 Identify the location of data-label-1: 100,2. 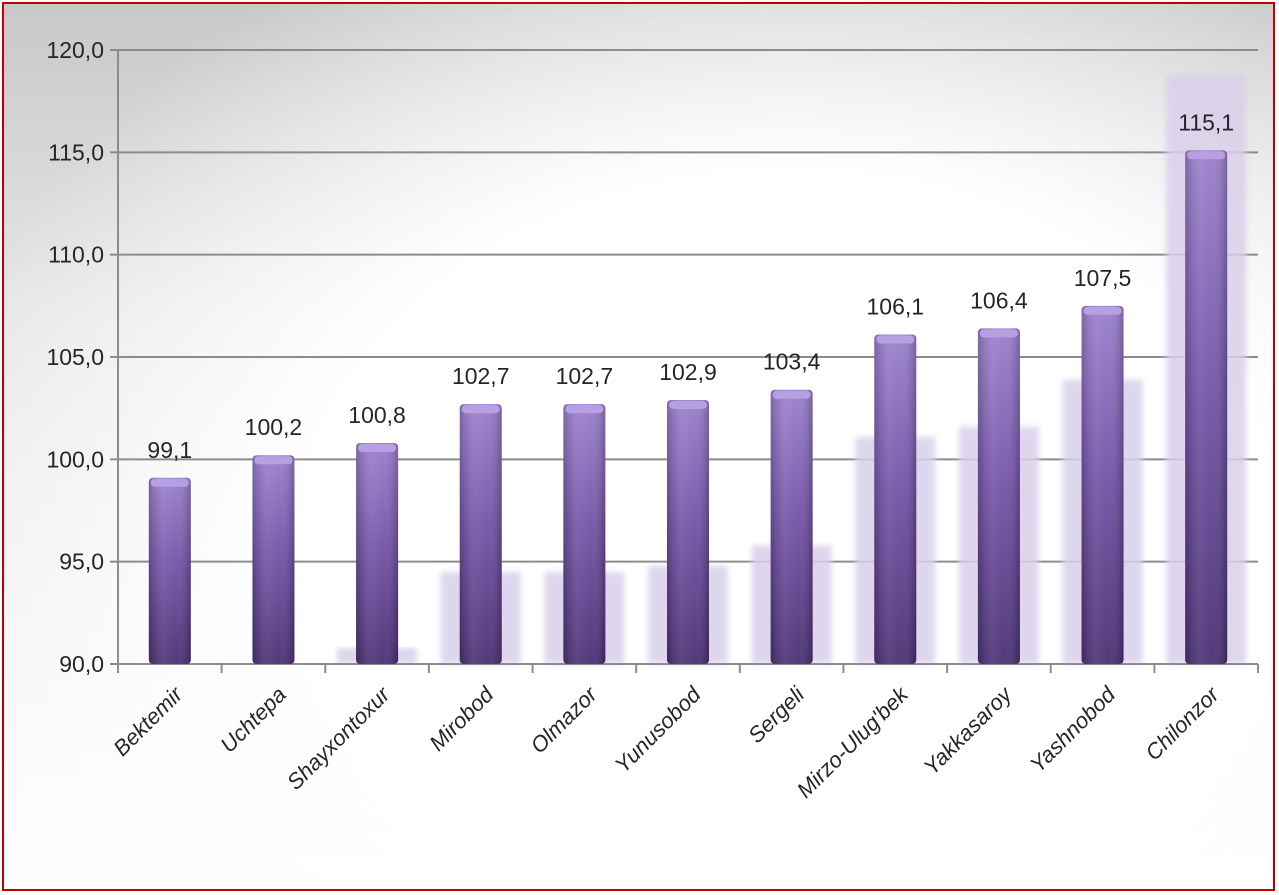
(274, 427).